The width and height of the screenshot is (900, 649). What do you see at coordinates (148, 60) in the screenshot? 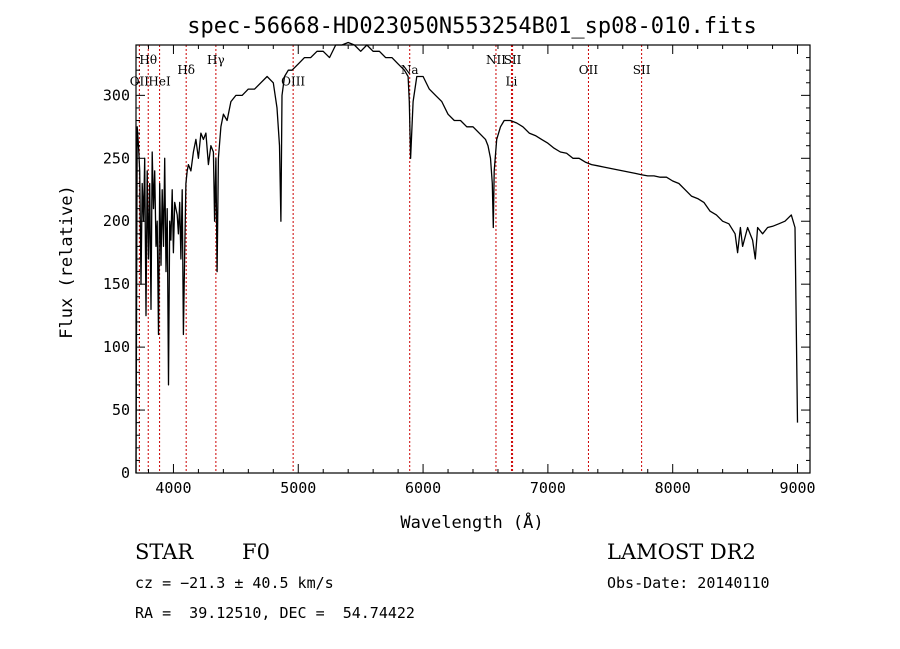
I see `marker-label-0: Hθ` at bounding box center [148, 60].